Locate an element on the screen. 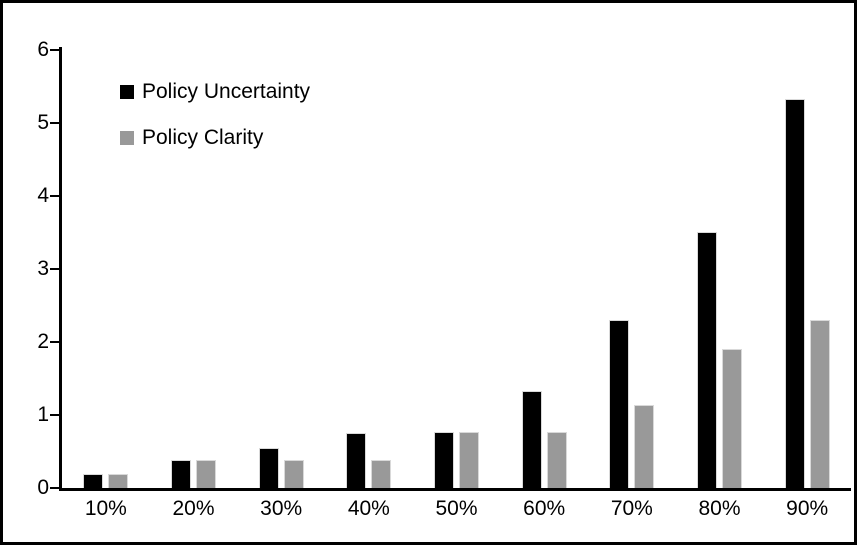 This screenshot has width=857, height=545. bar-policy-uncertainty-90% is located at coordinates (794, 293).